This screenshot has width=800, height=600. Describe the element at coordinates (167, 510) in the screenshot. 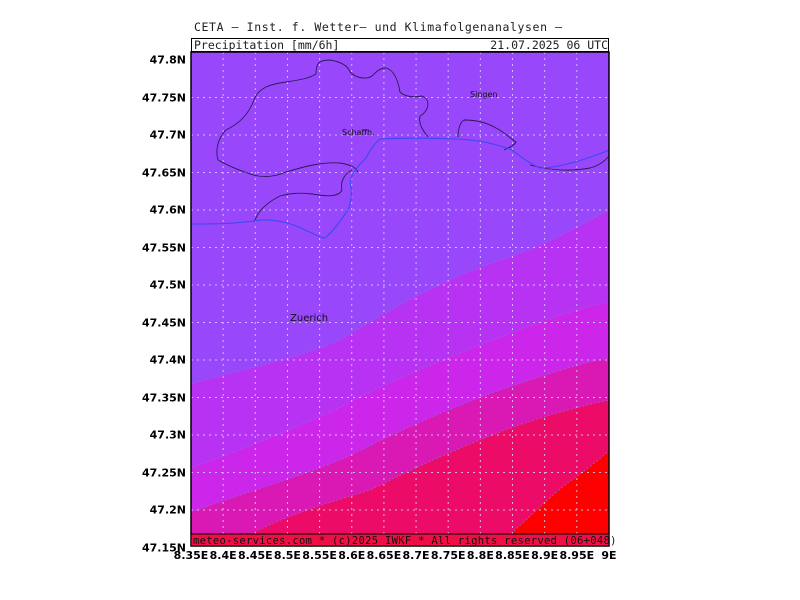

I see `lat-tick-label: 47.2N` at that location.